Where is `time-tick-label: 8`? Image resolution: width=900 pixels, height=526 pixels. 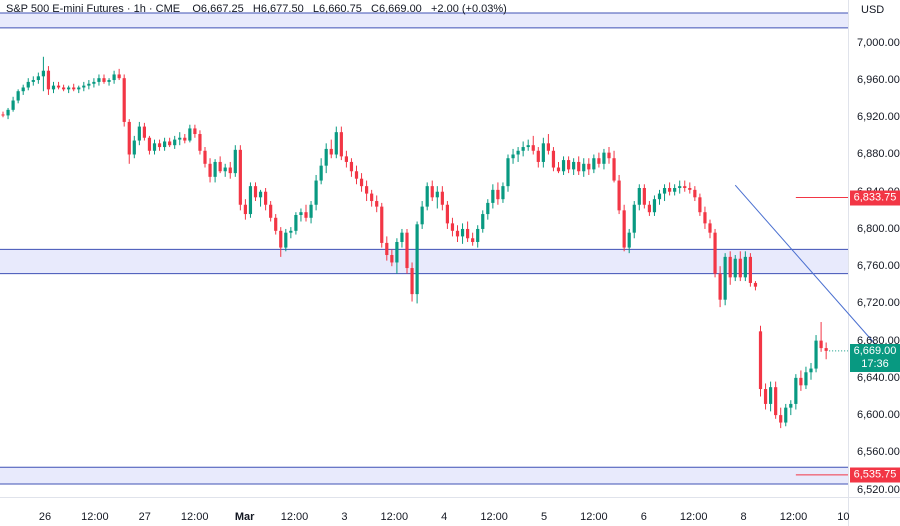 time-tick-label: 8 is located at coordinates (743, 517).